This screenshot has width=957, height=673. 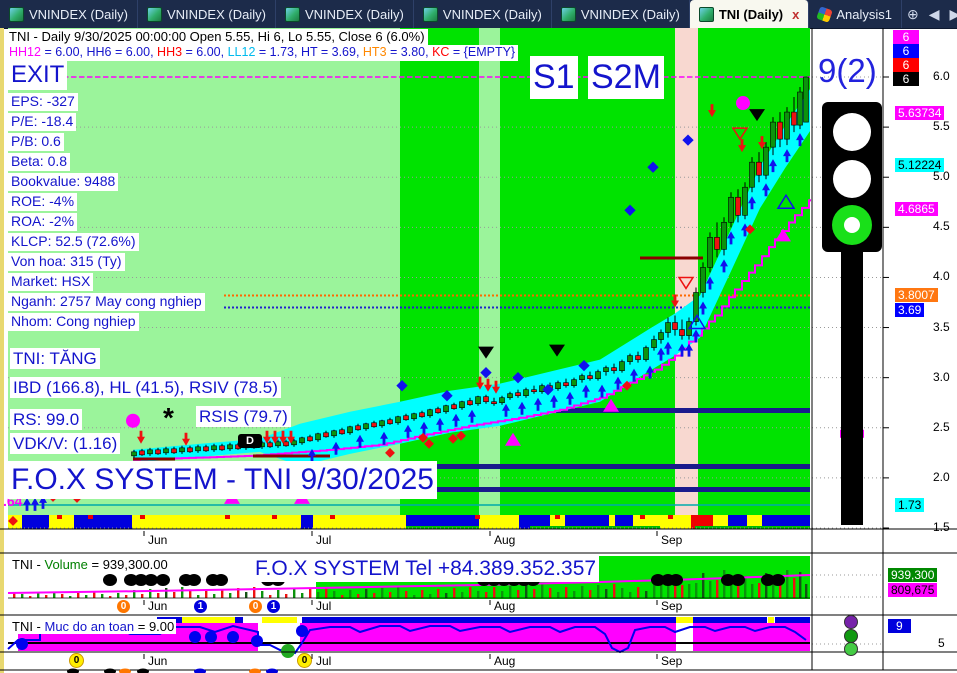 I want to click on safety-title-symbol: TNI -, so click(x=28, y=626).